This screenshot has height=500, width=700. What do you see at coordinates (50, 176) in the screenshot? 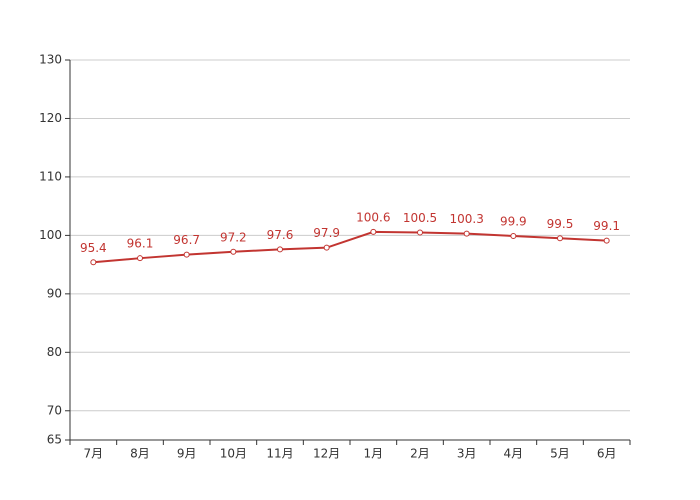
I see `y-tick-label: 110` at bounding box center [50, 176].